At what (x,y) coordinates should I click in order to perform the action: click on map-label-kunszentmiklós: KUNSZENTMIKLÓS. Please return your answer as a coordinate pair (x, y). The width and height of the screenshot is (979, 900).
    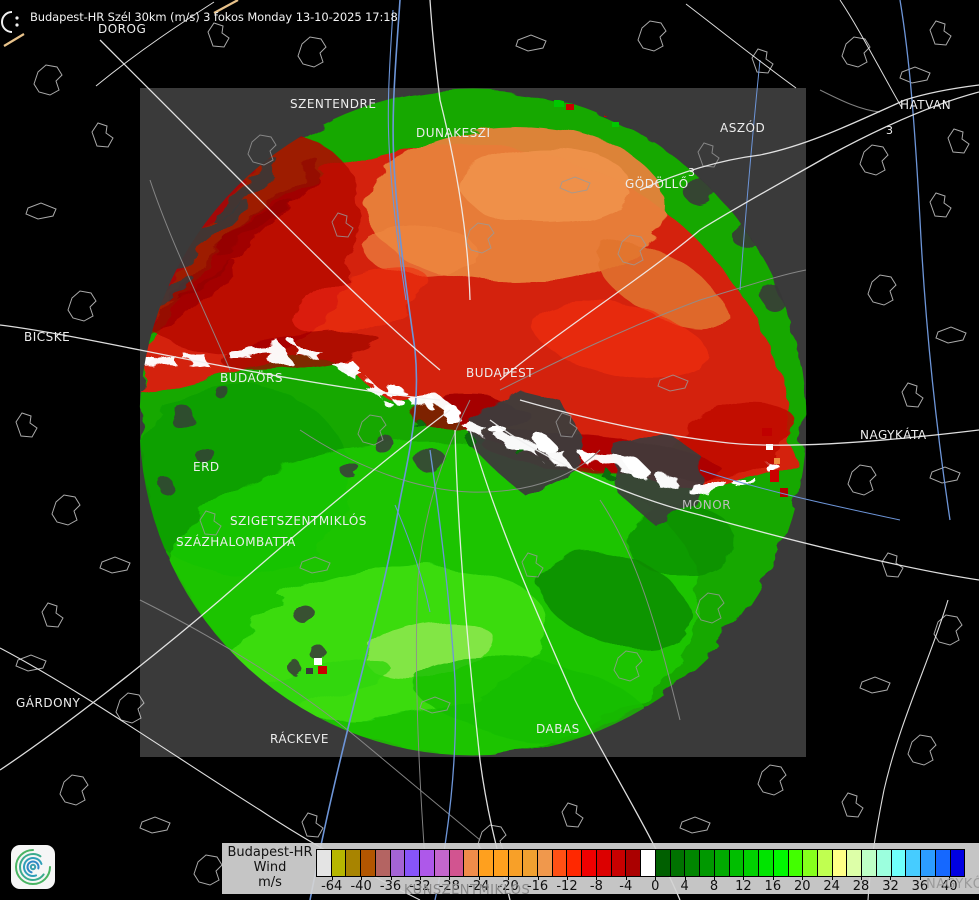
    Looking at the image, I should click on (467, 890).